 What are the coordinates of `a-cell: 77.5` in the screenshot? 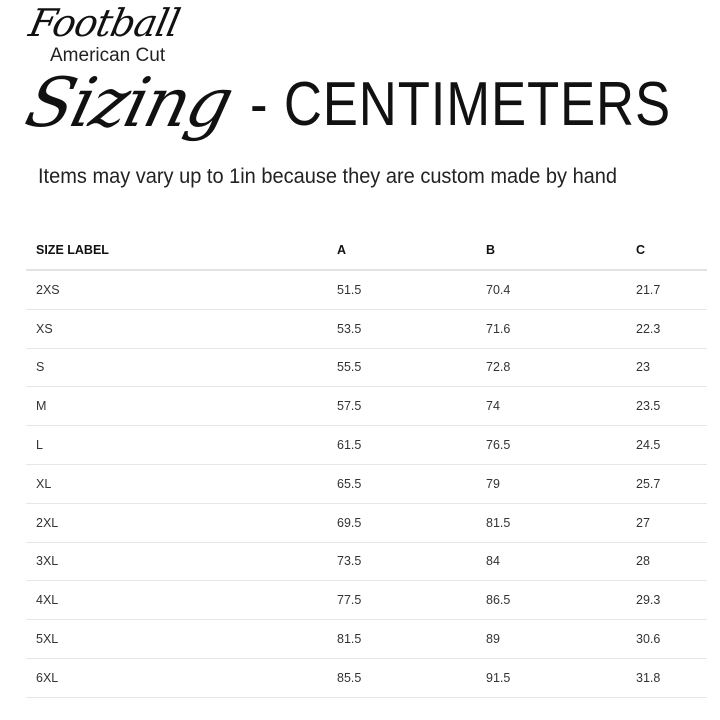 It's located at (401, 600).